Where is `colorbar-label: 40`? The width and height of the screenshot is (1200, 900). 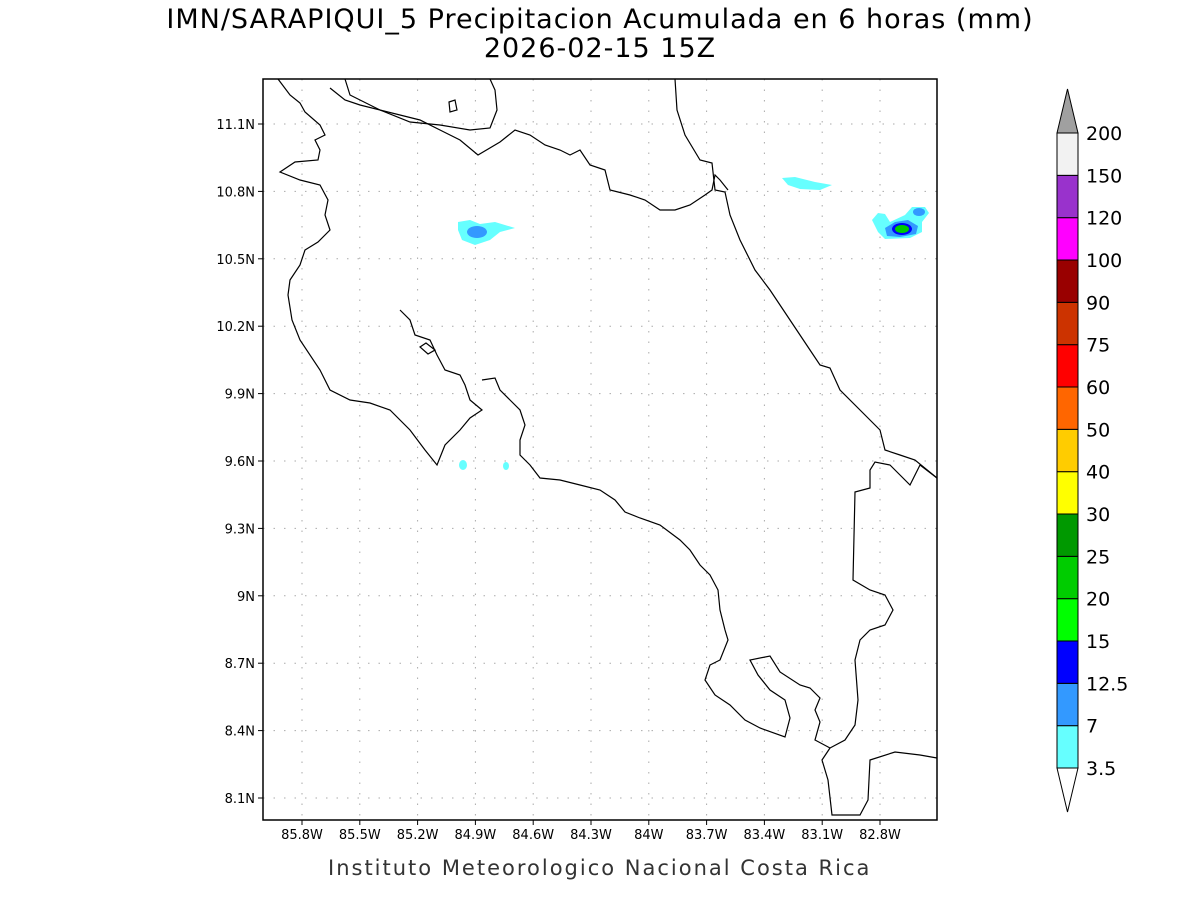
colorbar-label: 40 is located at coordinates (1098, 473).